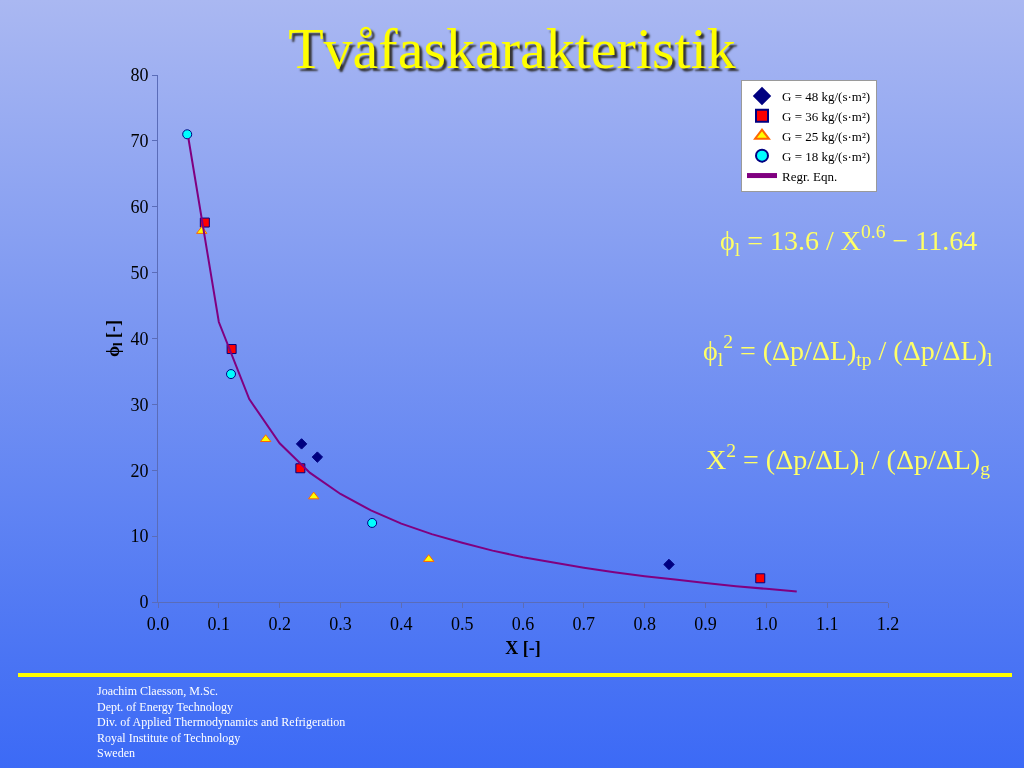  What do you see at coordinates (221, 722) in the screenshot?
I see `text: Joachim Claesson, M.Sc. Dept. of Energy Technology Div. of Applied Thermodynamics and Refrigeration Royal Institute of Technology Sweden` at bounding box center [221, 722].